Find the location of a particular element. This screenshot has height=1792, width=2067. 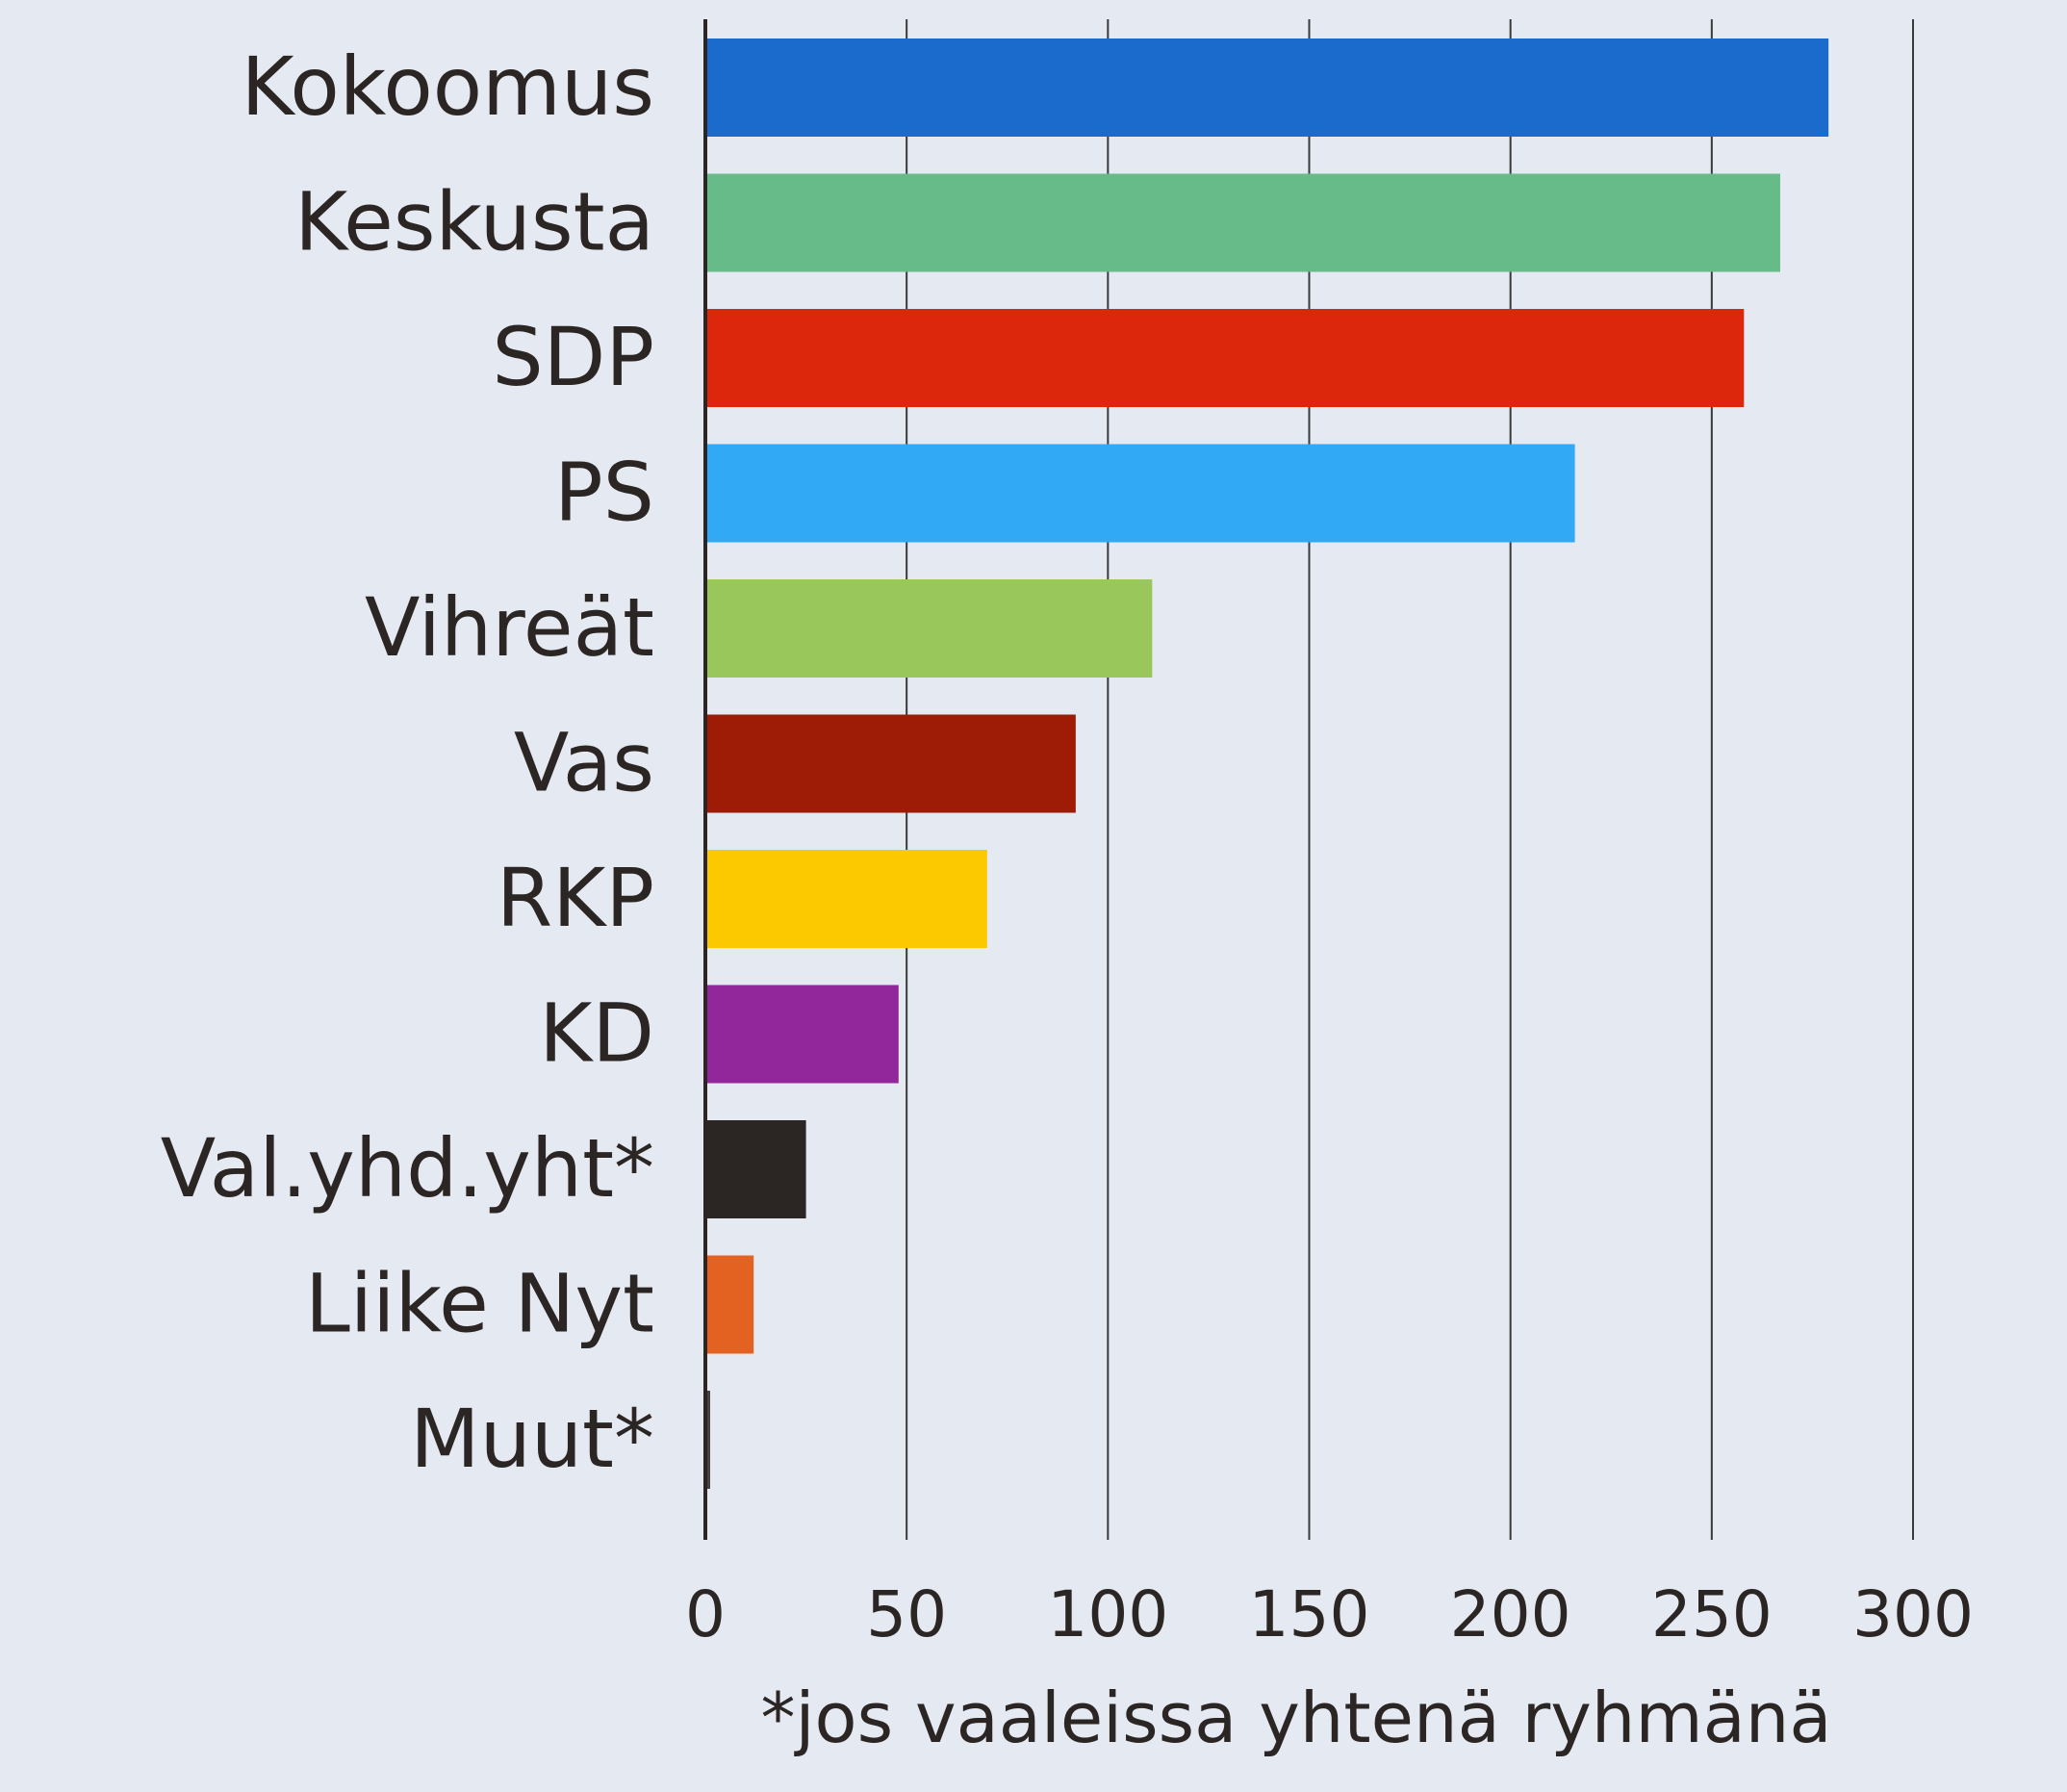

x-tick-label: 250 is located at coordinates (1712, 1614).